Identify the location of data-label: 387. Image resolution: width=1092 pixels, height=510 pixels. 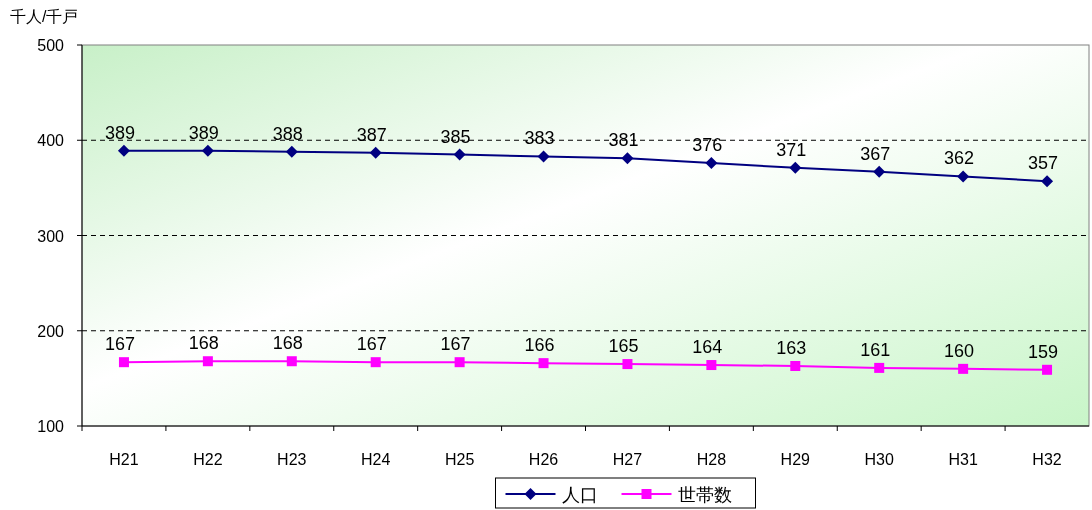
(371, 134).